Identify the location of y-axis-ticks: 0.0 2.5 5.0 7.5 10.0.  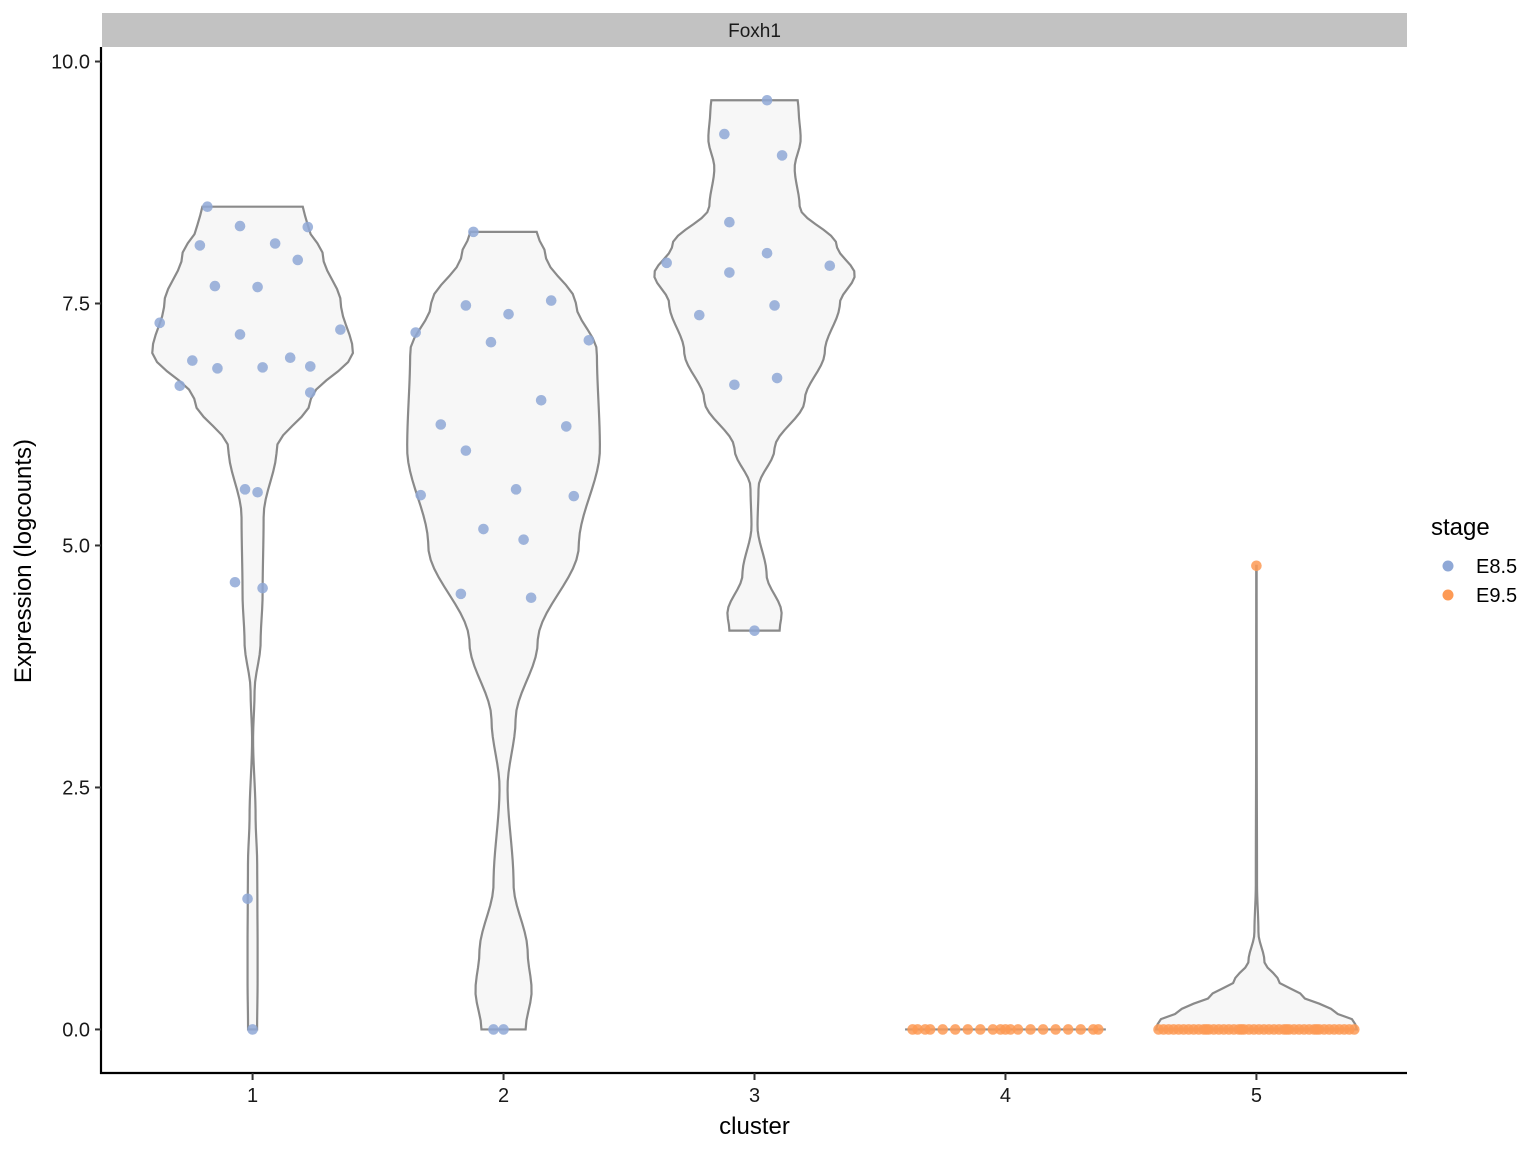
(76, 546).